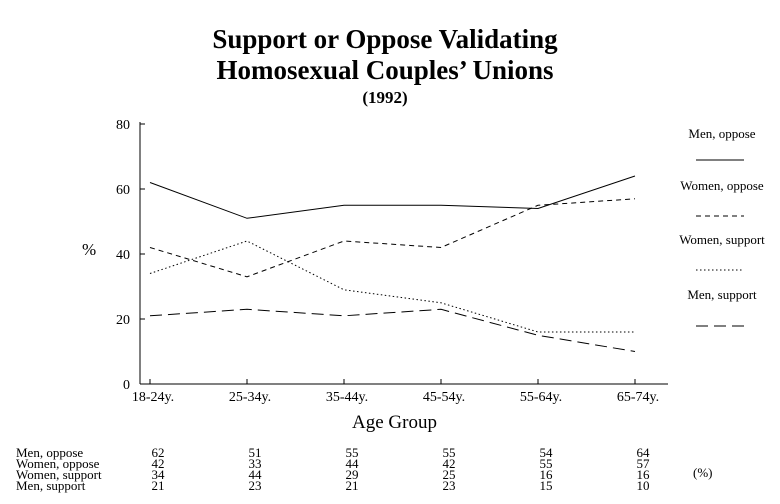  What do you see at coordinates (123, 320) in the screenshot?
I see `y-tick-label: 20` at bounding box center [123, 320].